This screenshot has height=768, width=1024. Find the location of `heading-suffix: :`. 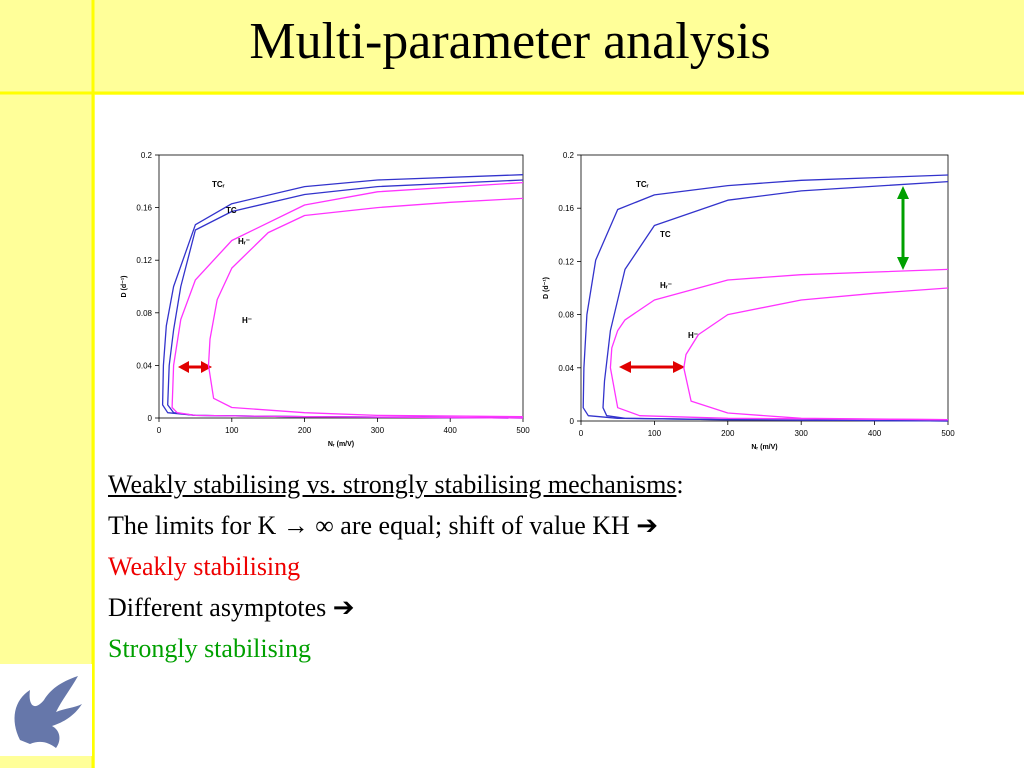

heading-suffix: : is located at coordinates (680, 484).